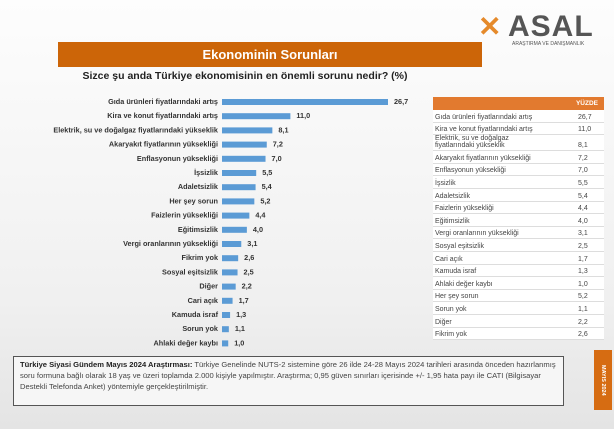 The image size is (614, 429). Describe the element at coordinates (252, 243) in the screenshot. I see `value-label: 3,1` at that location.